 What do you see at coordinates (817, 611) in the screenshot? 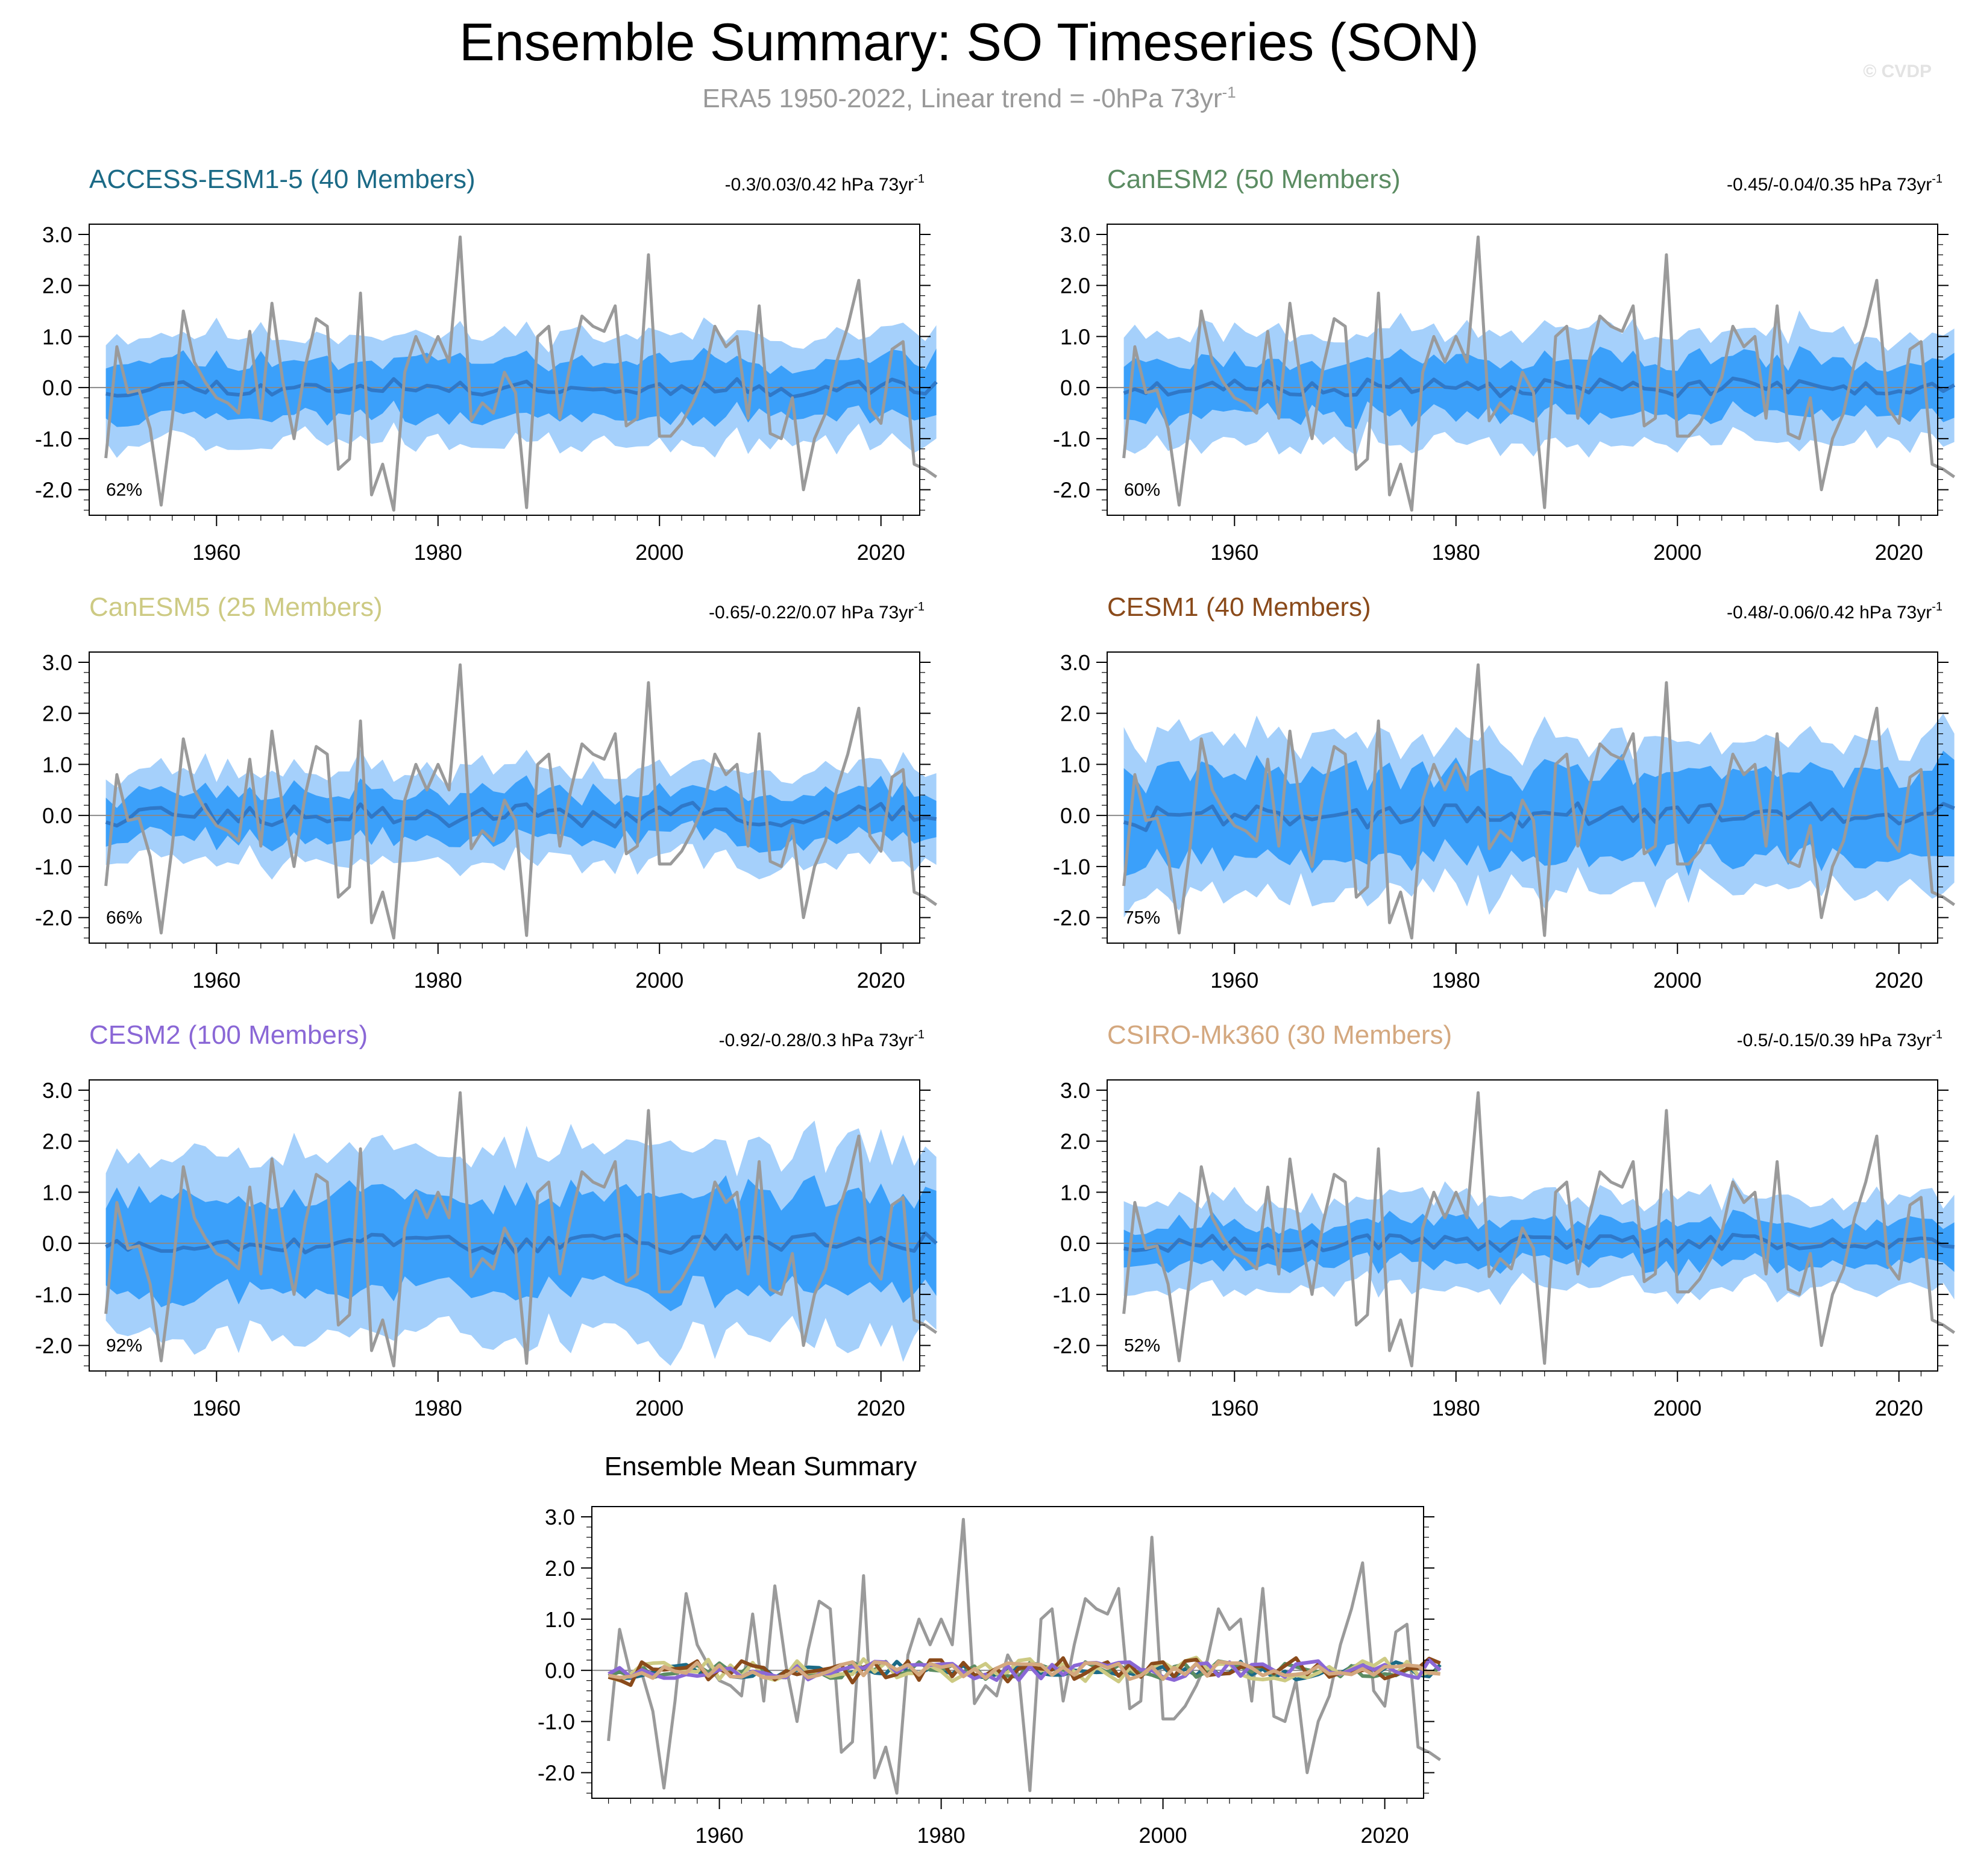
I see `panel-3-trend: -0.65/-0.22/0.07 hPa 73yr-1` at bounding box center [817, 611].